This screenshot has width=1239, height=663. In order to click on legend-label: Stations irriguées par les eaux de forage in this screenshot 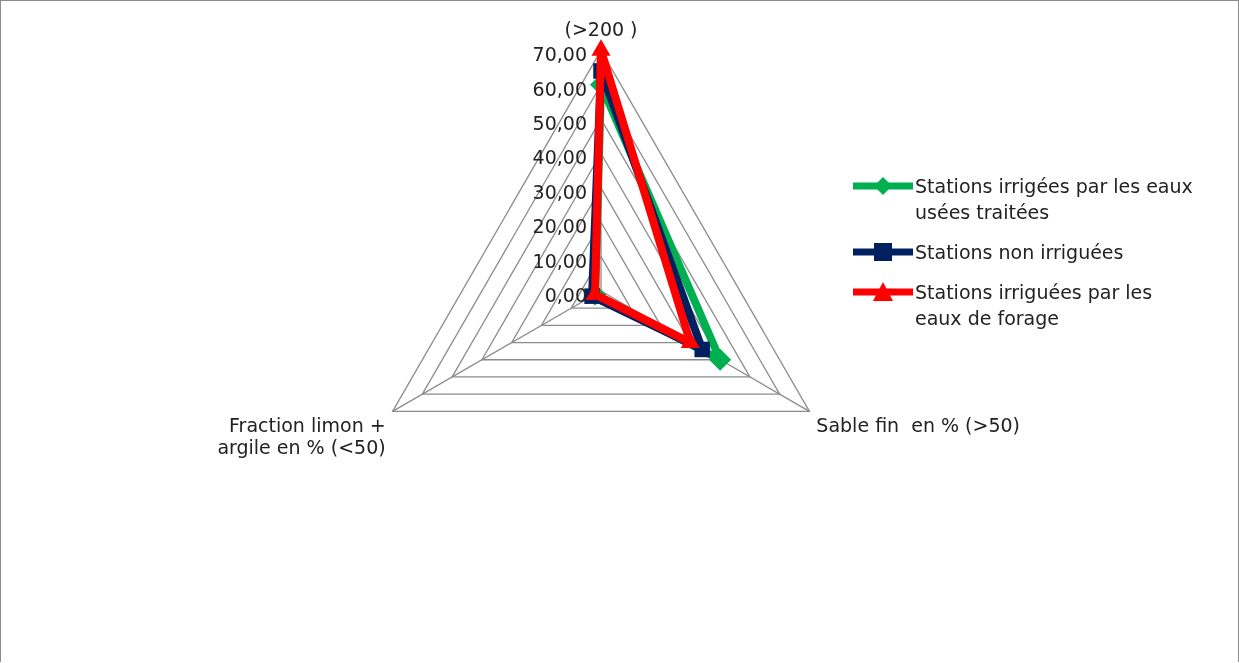, I will do `click(1034, 305)`.